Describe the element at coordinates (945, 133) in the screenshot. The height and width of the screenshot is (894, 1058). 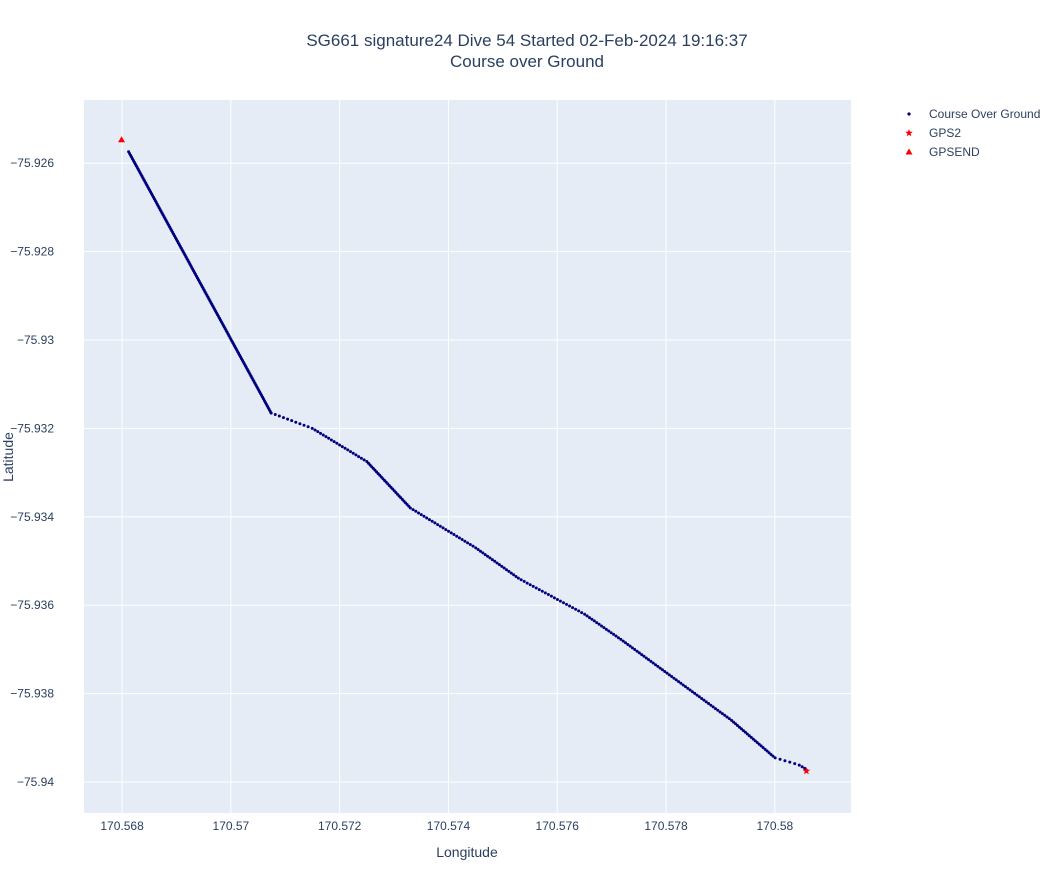
I see `legend-label: GPS2` at that location.